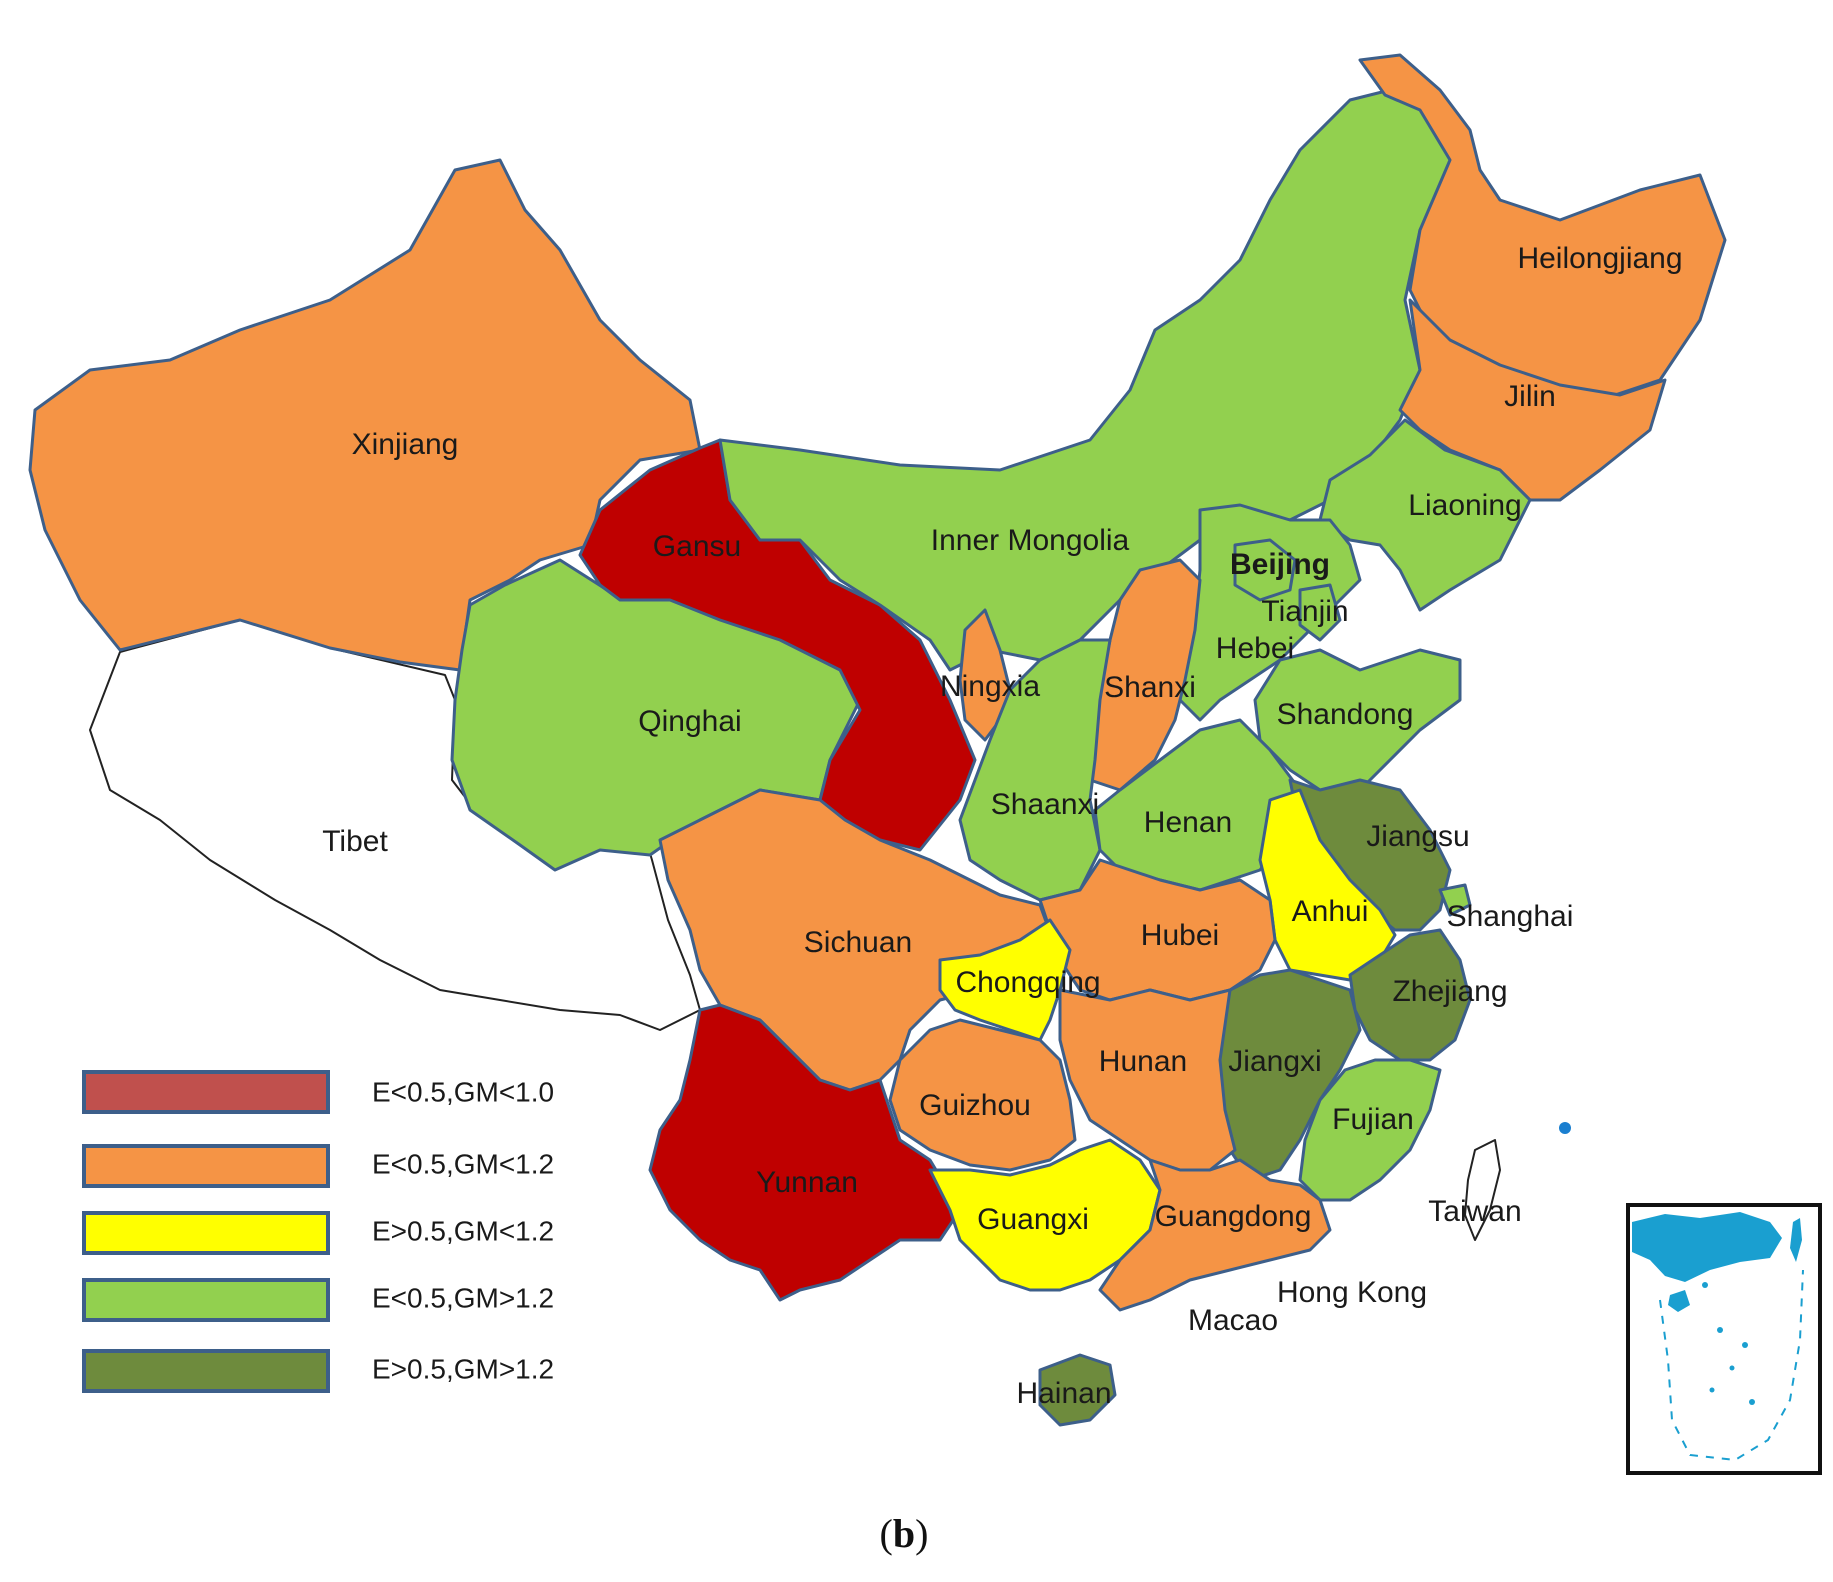 This screenshot has width=1833, height=1582. What do you see at coordinates (1045, 804) in the screenshot?
I see `label-shaanxi: Shaanxi` at bounding box center [1045, 804].